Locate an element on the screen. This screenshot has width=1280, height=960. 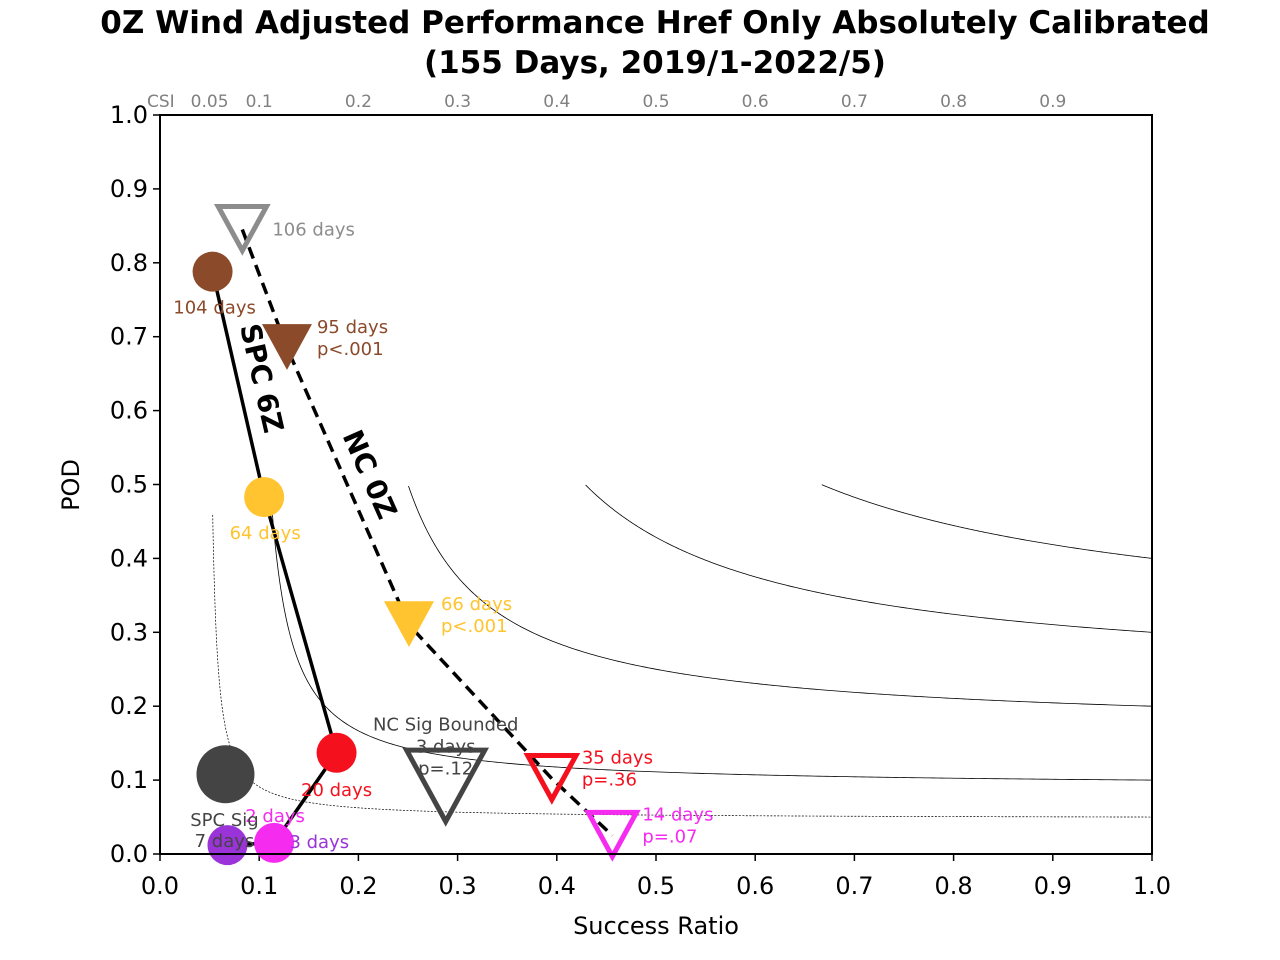
y-tick-label: 0.6 is located at coordinates (129, 411).